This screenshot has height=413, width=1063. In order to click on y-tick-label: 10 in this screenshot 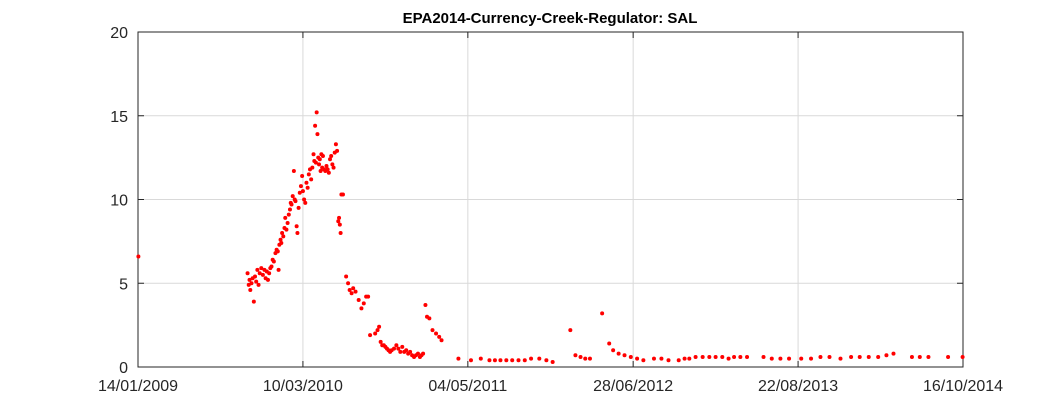, I will do `click(119, 201)`.